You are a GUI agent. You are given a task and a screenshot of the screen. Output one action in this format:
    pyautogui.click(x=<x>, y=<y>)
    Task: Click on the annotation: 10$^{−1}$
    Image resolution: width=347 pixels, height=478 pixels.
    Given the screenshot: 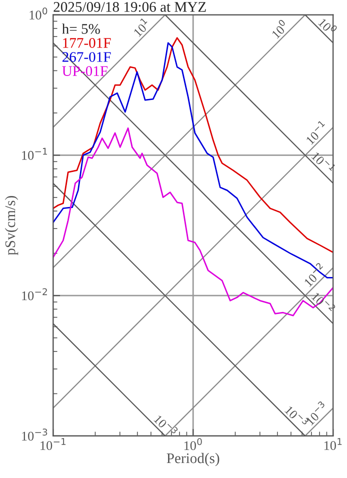 What is the action you would take?
    pyautogui.click(x=316, y=132)
    